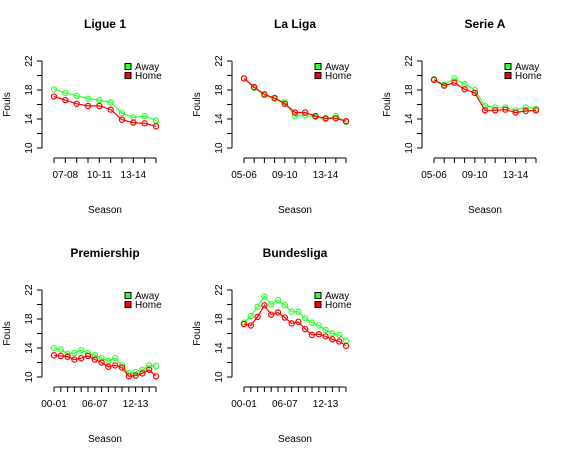 The width and height of the screenshot is (571, 458). Describe the element at coordinates (295, 24) in the screenshot. I see `panel-title: La Liga` at that location.